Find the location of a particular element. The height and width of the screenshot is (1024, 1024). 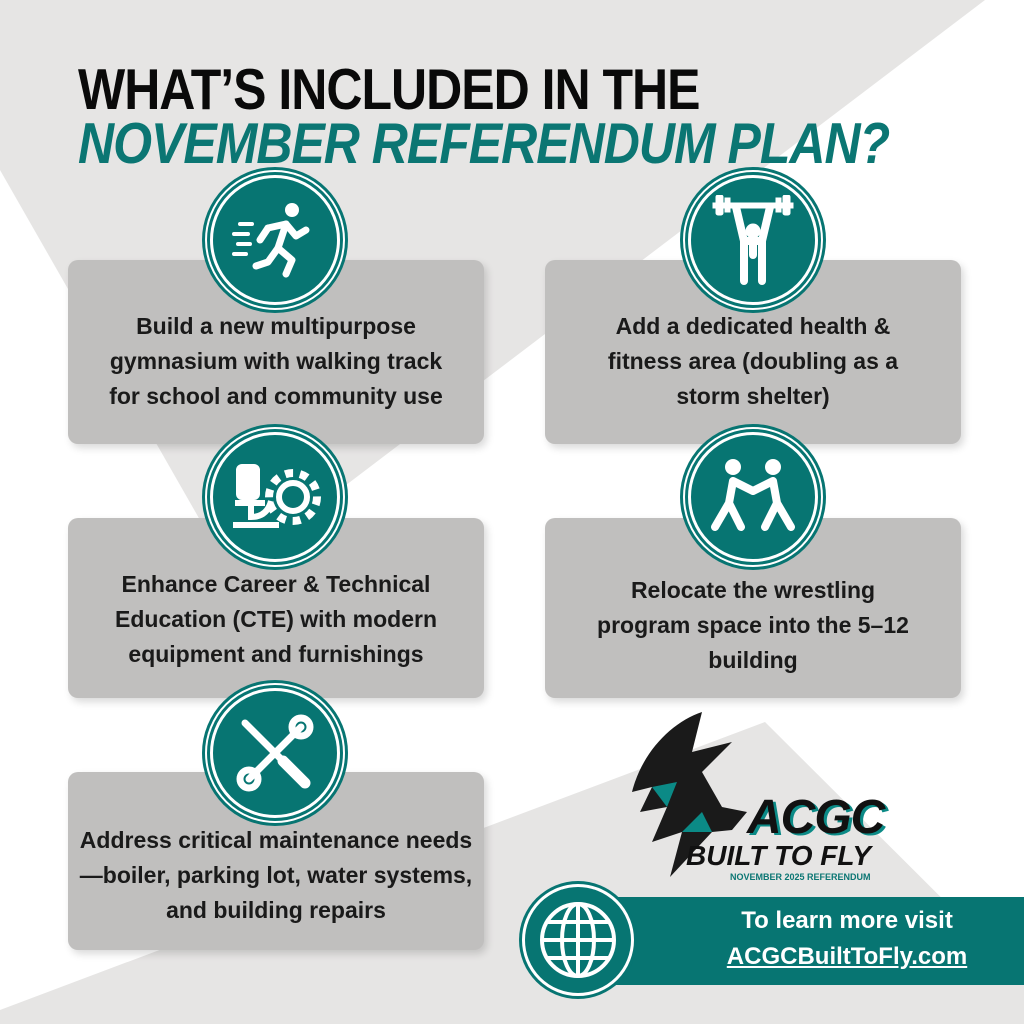

logo-subtitle: NOVEMBER 2025 REFERENDUM is located at coordinates (800, 877).